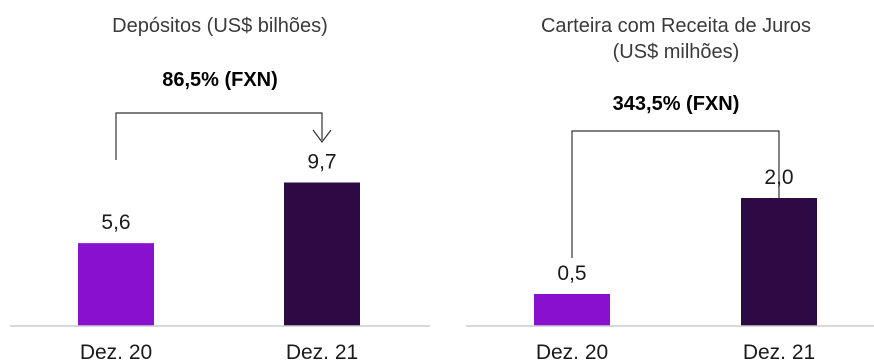  Describe the element at coordinates (321, 162) in the screenshot. I see `data-label: 9,7` at that location.